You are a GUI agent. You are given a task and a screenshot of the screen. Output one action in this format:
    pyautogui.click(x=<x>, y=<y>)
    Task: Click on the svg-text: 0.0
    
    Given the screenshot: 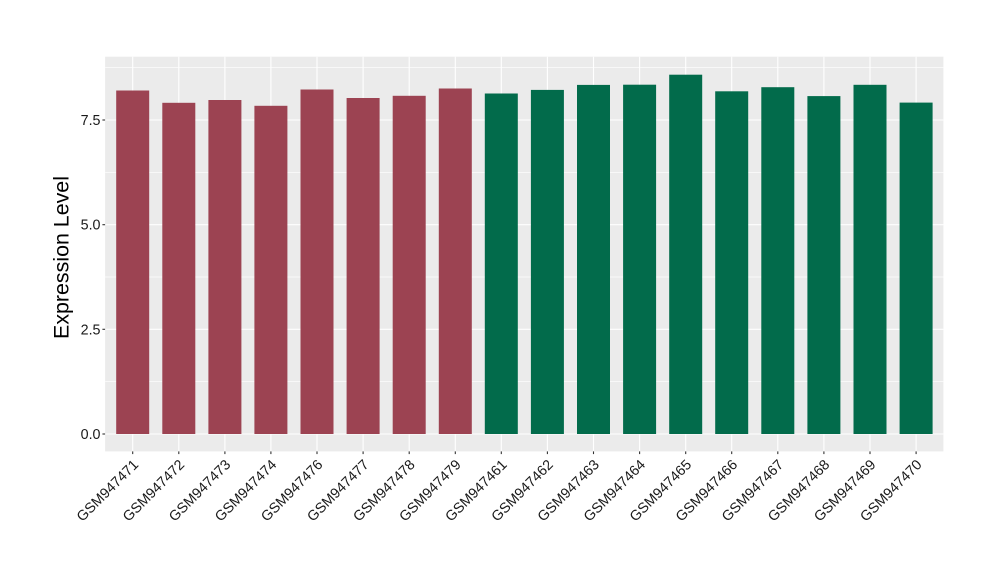 What is the action you would take?
    pyautogui.click(x=91, y=435)
    